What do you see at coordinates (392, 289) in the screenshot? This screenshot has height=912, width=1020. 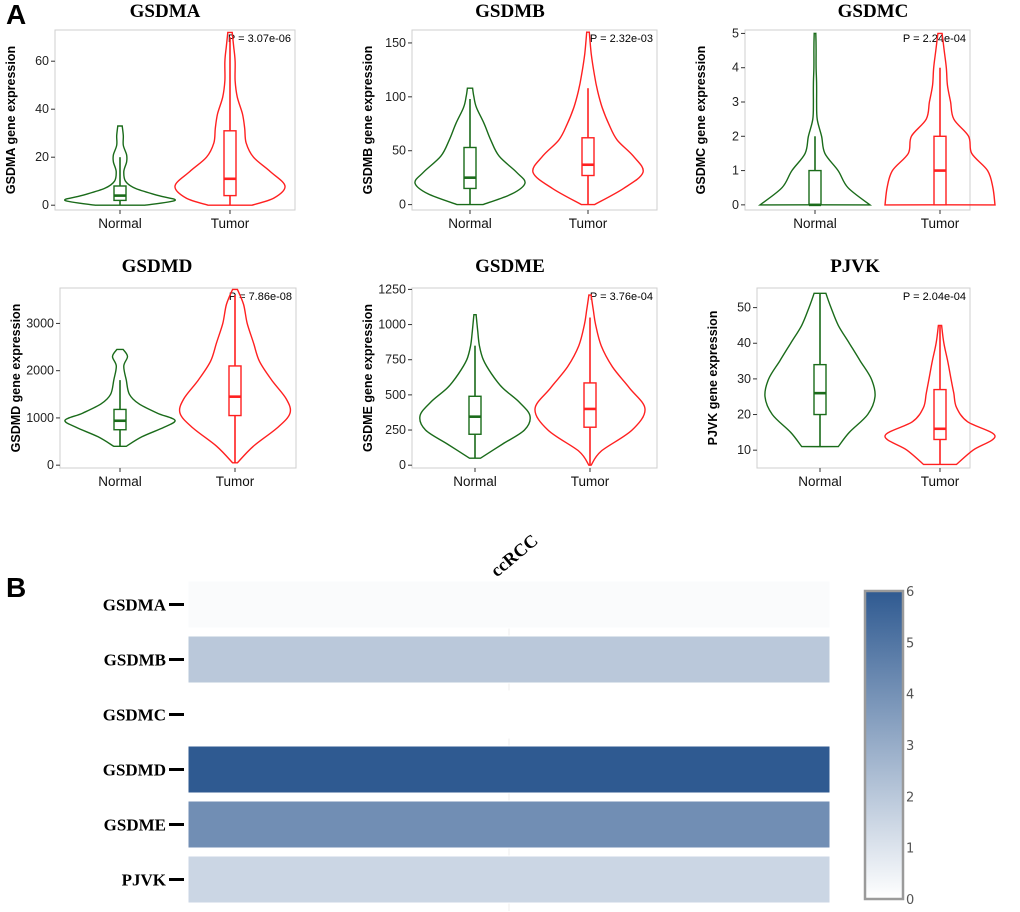 I see `y-tick-label: 1250` at bounding box center [392, 289].